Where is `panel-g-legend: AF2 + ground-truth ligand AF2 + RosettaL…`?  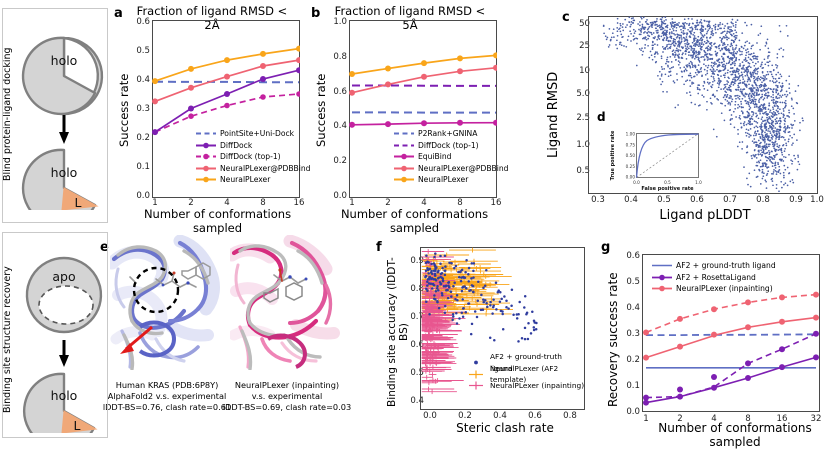
panel-g-legend: AF2 + ground-truth ligand AF2 + RosettaL… is located at coordinates (732, 277).